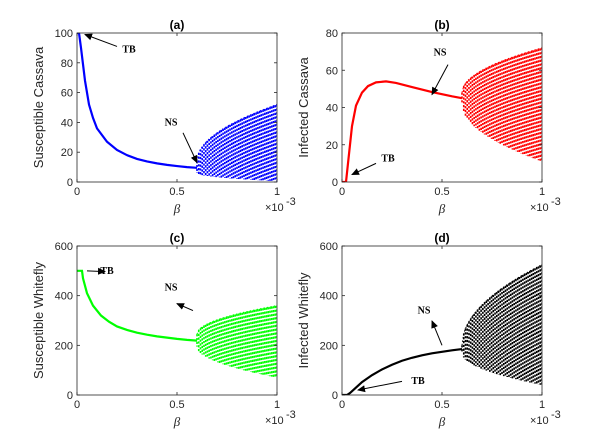 The image size is (595, 441). What do you see at coordinates (303, 107) in the screenshot?
I see `y-axis-label: Infected Cassava` at bounding box center [303, 107].